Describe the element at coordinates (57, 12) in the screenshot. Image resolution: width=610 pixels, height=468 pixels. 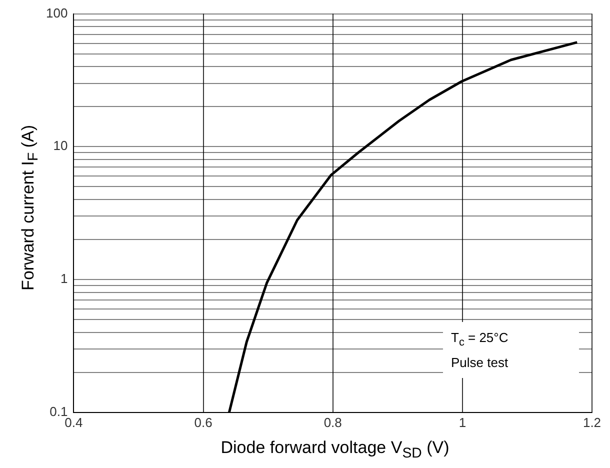
I see `y-tick-label: 100` at that location.